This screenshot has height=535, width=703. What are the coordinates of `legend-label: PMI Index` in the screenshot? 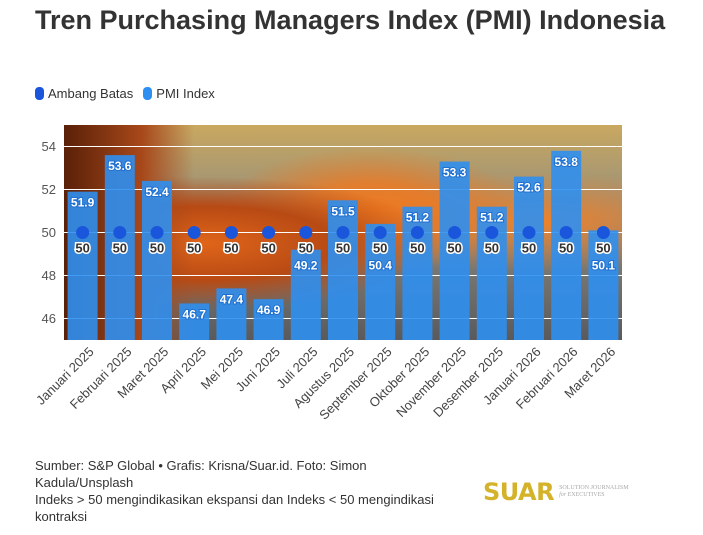 It's located at (185, 93).